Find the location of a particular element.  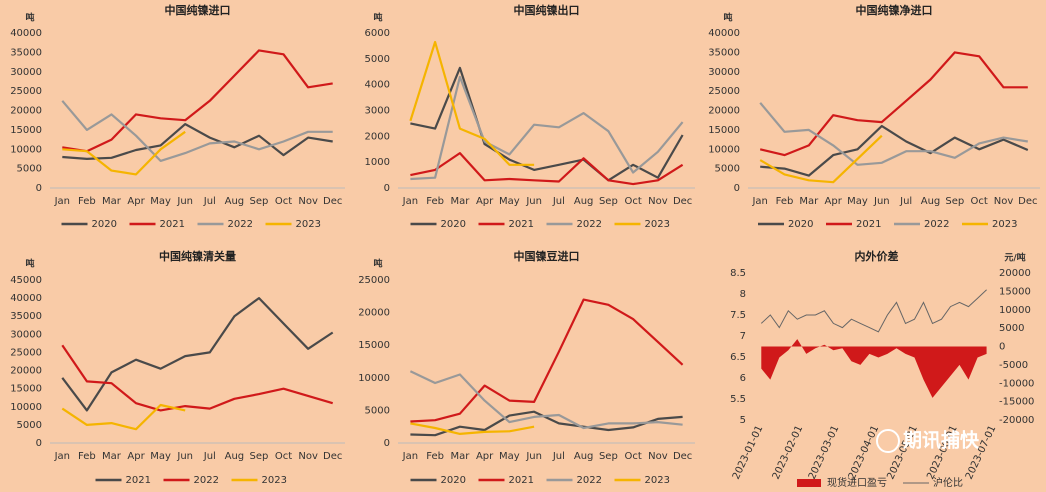

watermark-icon is located at coordinates (888, 441).